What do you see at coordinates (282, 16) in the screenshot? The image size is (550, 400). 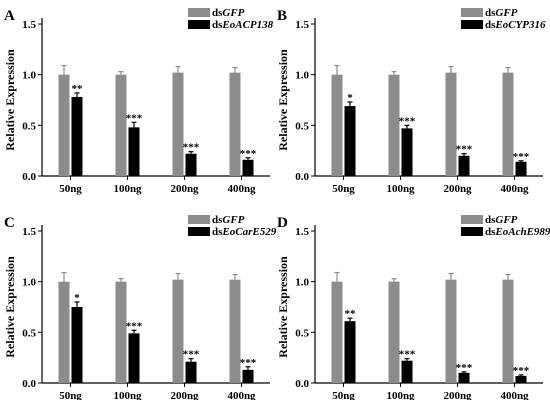 I see `panel-letter: B` at bounding box center [282, 16].